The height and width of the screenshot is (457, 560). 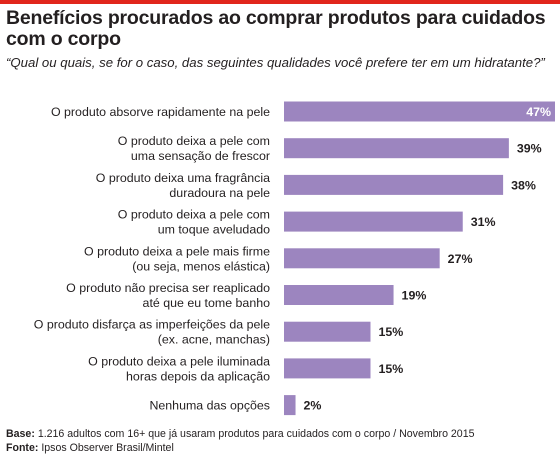 What do you see at coordinates (214, 340) in the screenshot?
I see `category-label-7-line-2: (ex. acne, manchas)` at bounding box center [214, 340].